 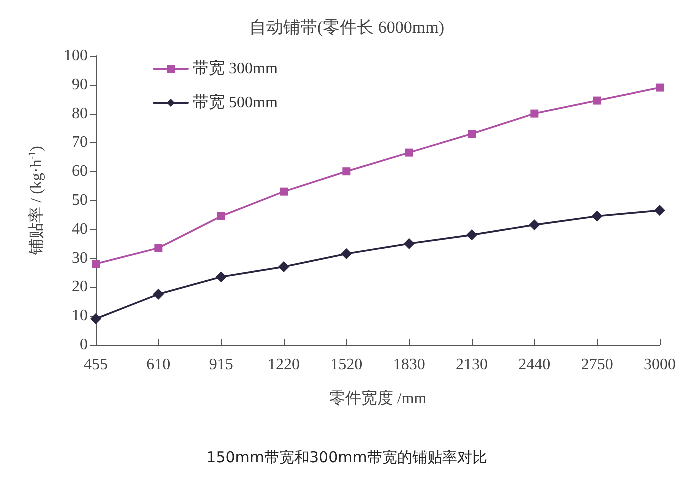 What do you see at coordinates (597, 365) in the screenshot?
I see `x-tick-label: 2750` at bounding box center [597, 365].